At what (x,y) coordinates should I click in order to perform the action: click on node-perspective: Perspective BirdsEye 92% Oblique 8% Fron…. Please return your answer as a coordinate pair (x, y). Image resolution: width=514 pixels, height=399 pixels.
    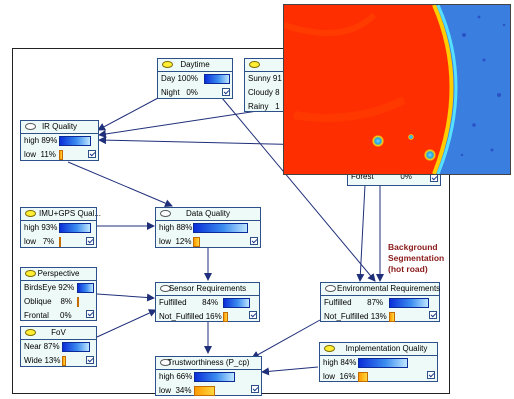
    Looking at the image, I should click on (58, 294).